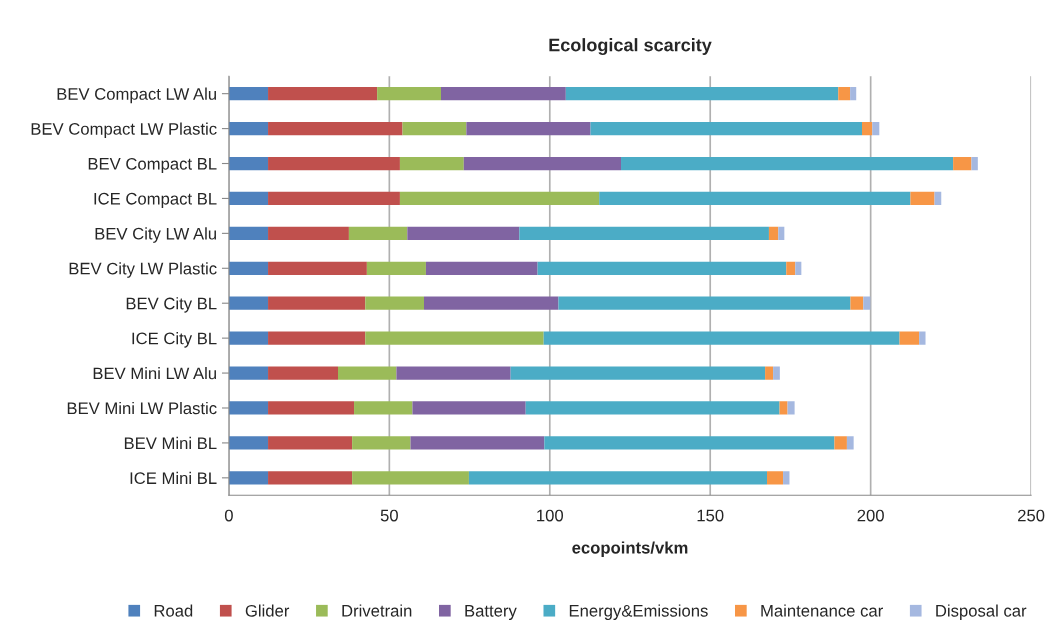  What do you see at coordinates (822, 610) in the screenshot?
I see `legend-label: Maintenance car` at bounding box center [822, 610].